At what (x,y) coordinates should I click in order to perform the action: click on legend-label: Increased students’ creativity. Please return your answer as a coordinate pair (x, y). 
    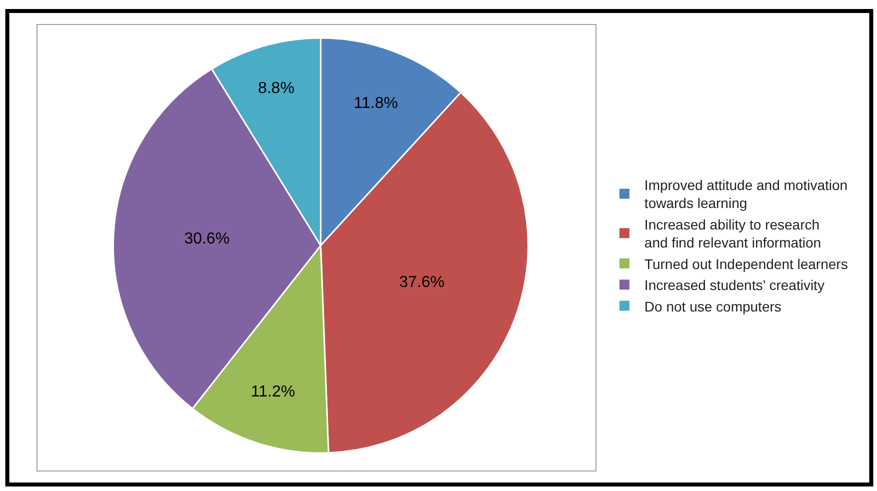
    Looking at the image, I should click on (734, 285).